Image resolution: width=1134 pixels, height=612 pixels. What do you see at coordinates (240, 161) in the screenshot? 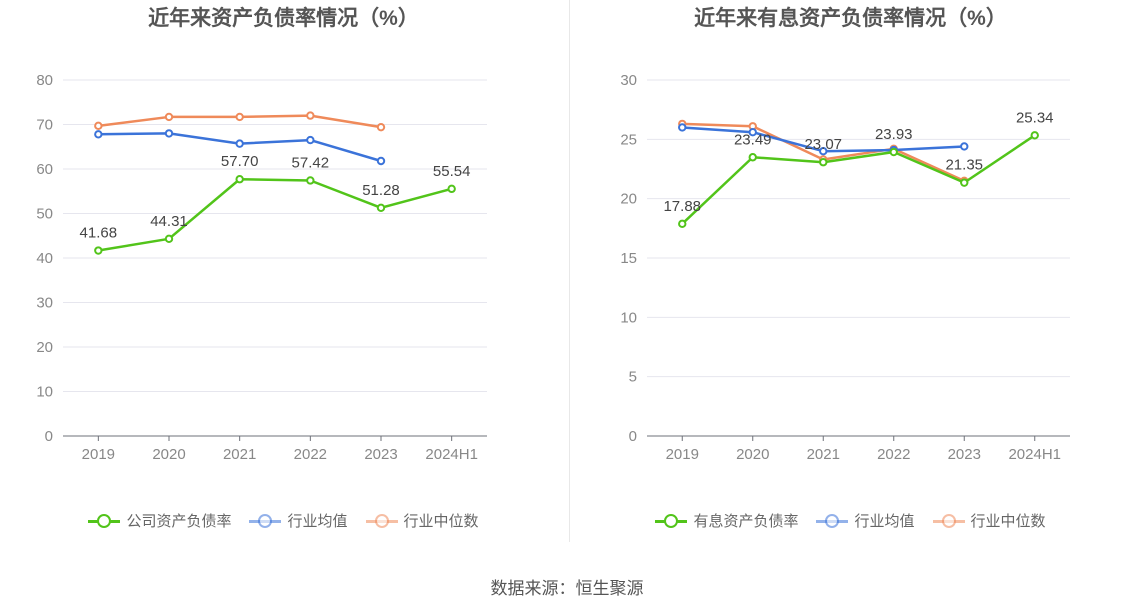
I see `data-label: 57.70` at bounding box center [240, 161].